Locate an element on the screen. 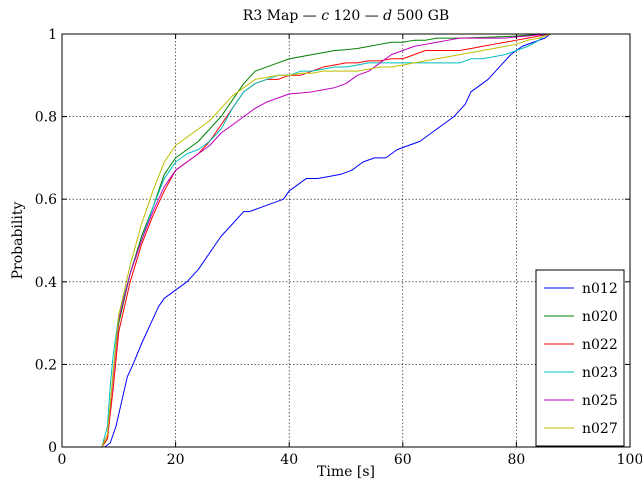 The height and width of the screenshot is (485, 642). y-tick-label: 0.4 is located at coordinates (46, 283).